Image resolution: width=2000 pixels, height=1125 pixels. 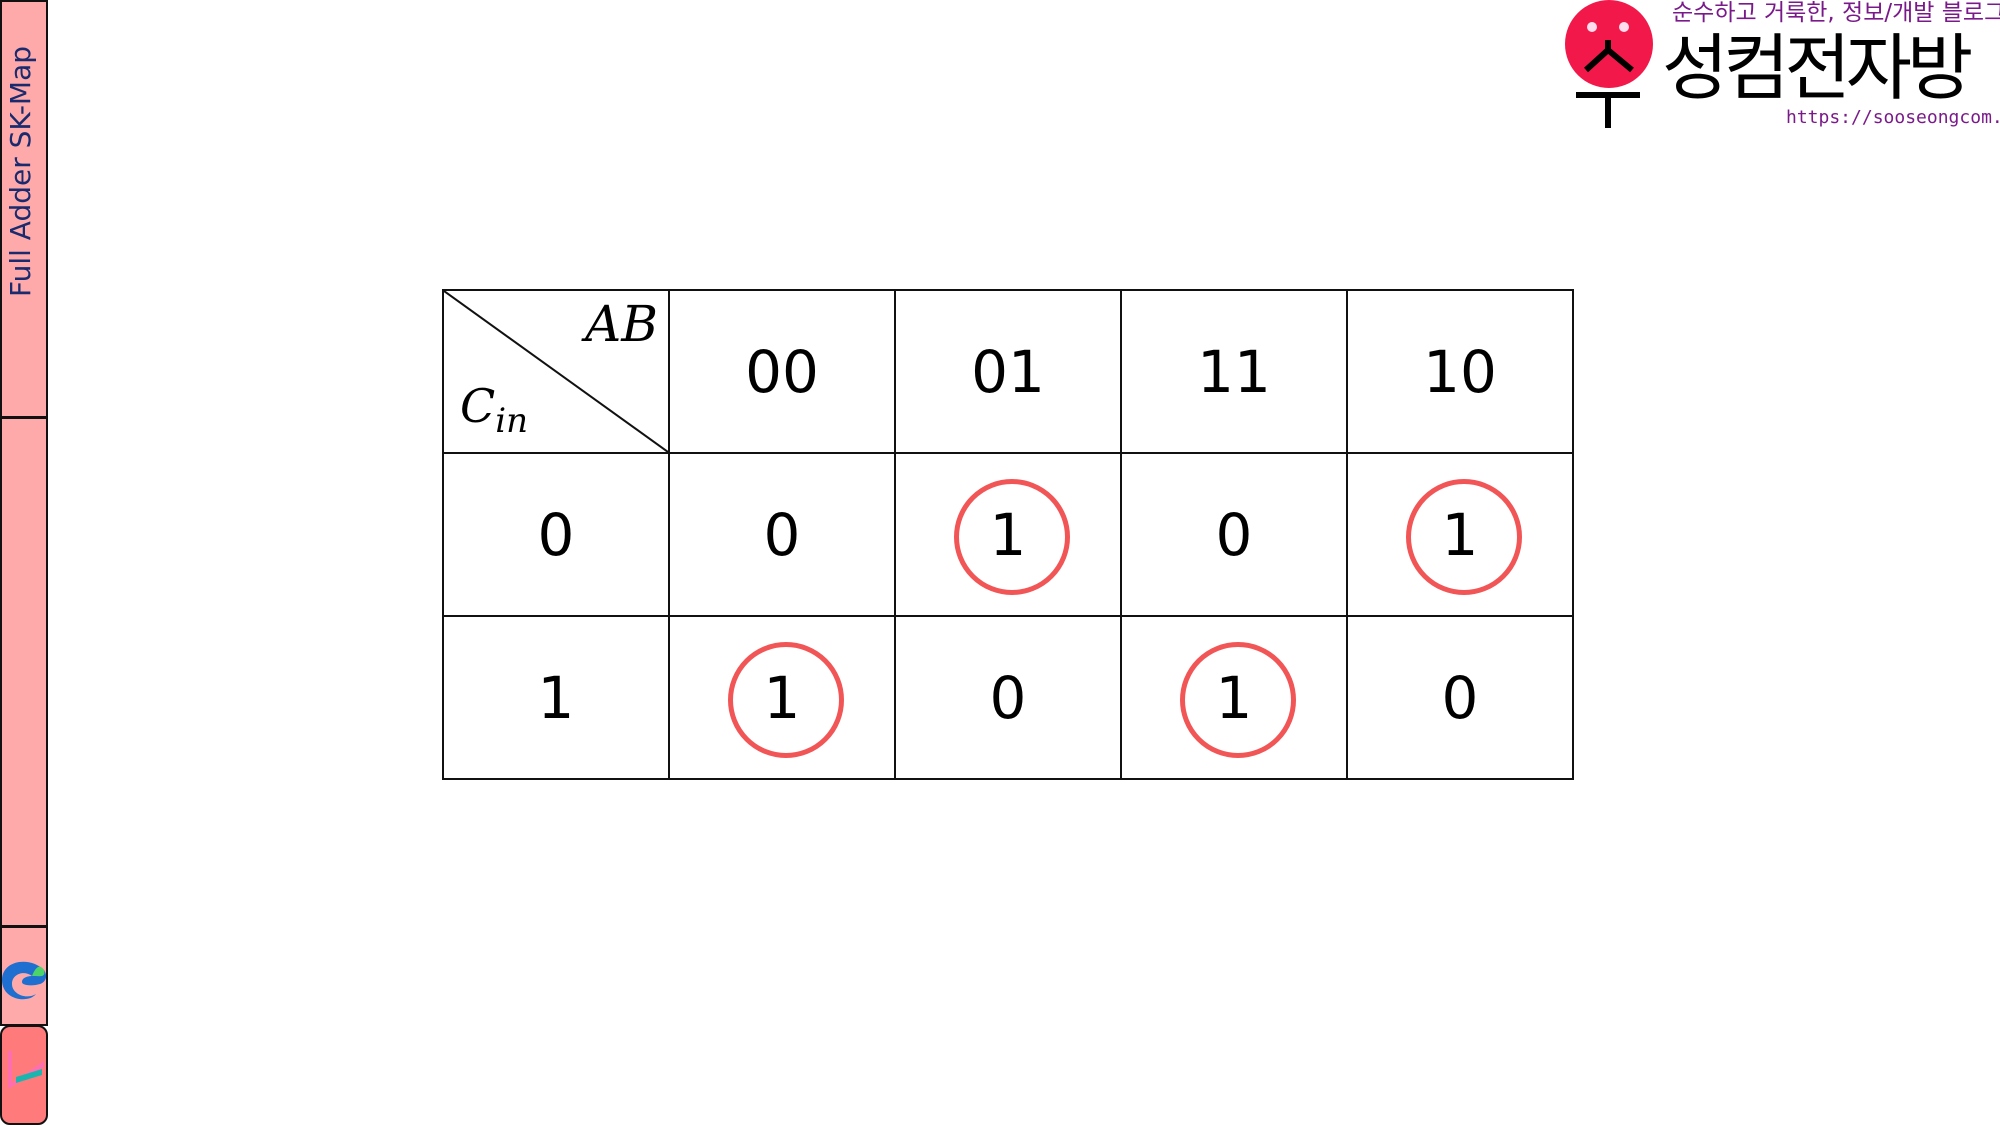 I want to click on col-header: 01, so click(x=1008, y=371).